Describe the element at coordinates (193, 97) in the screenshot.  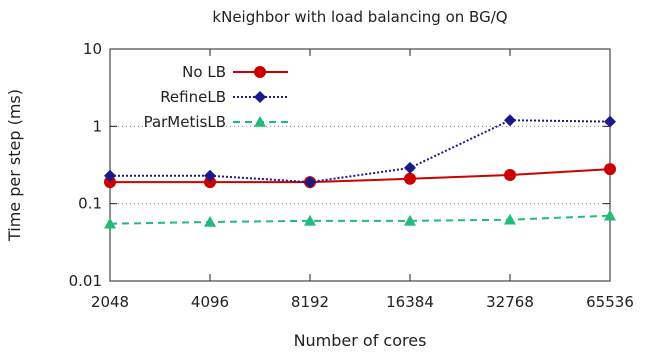
I see `legend-label: RefineLB` at that location.